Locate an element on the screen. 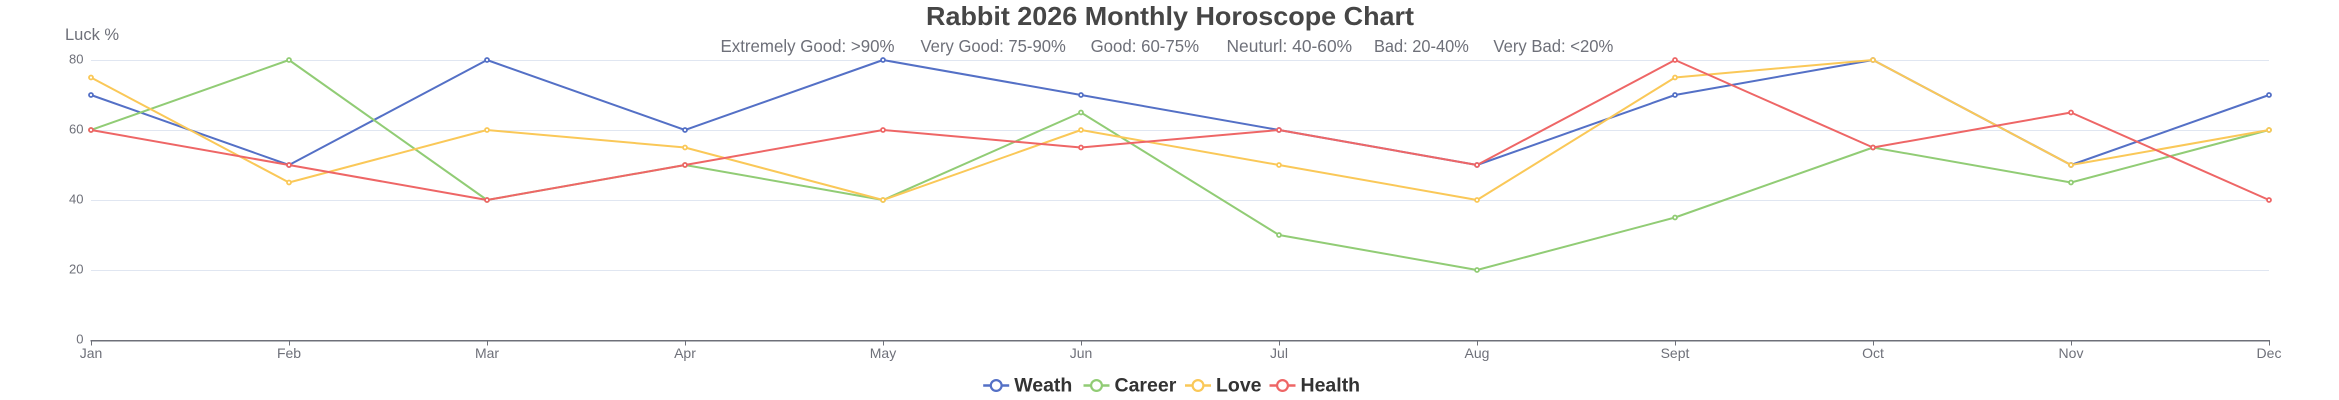 The height and width of the screenshot is (400, 2339). svg-text: Feb is located at coordinates (289, 353).